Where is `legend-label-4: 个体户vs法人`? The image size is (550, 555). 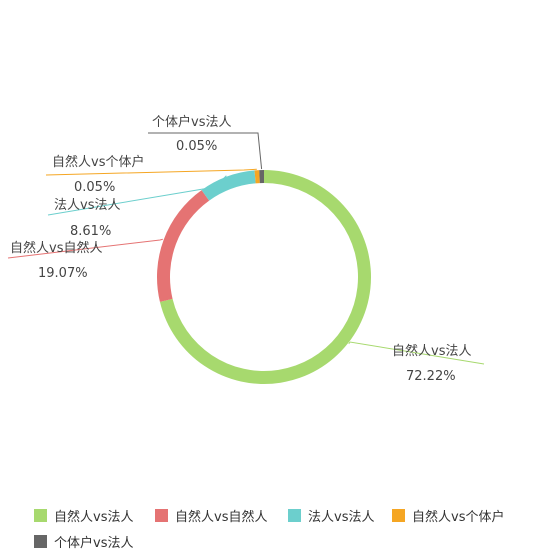 legend-label-4: 个体户vs法人 is located at coordinates (94, 543).